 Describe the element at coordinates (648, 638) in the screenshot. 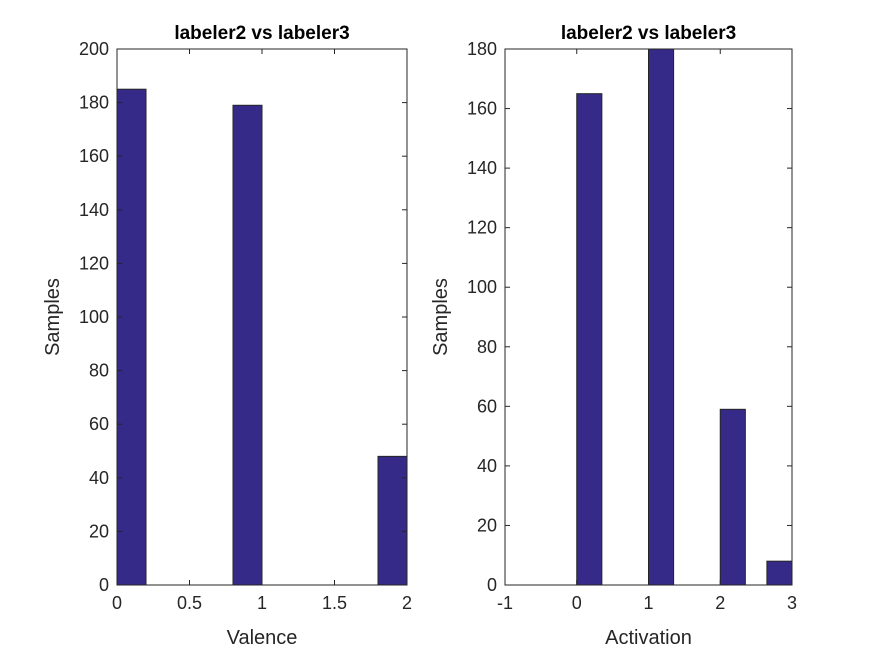

I see `x-axis-label: Activation` at that location.